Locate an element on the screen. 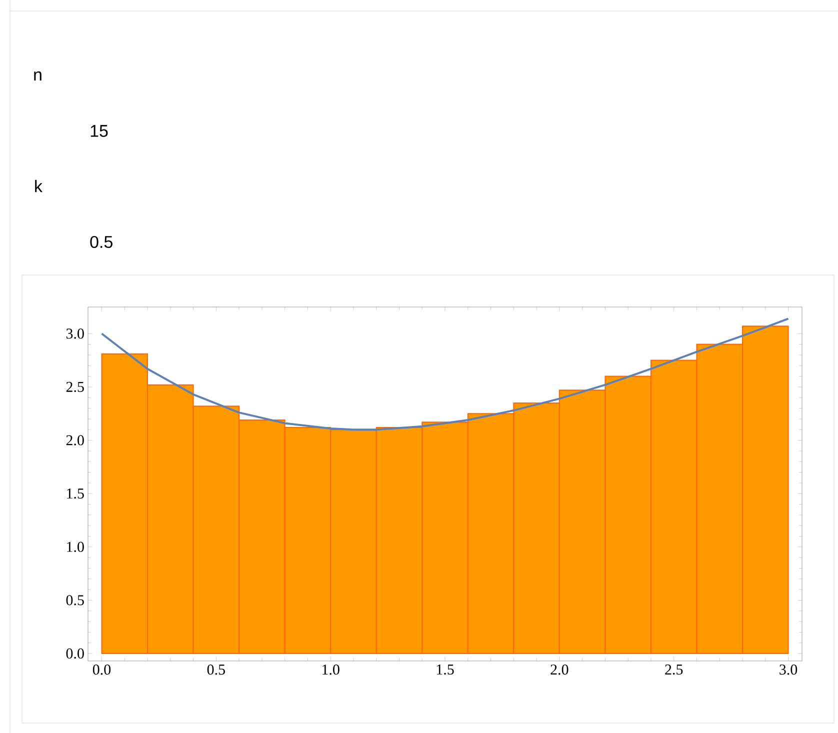  text: k is located at coordinates (39, 186).